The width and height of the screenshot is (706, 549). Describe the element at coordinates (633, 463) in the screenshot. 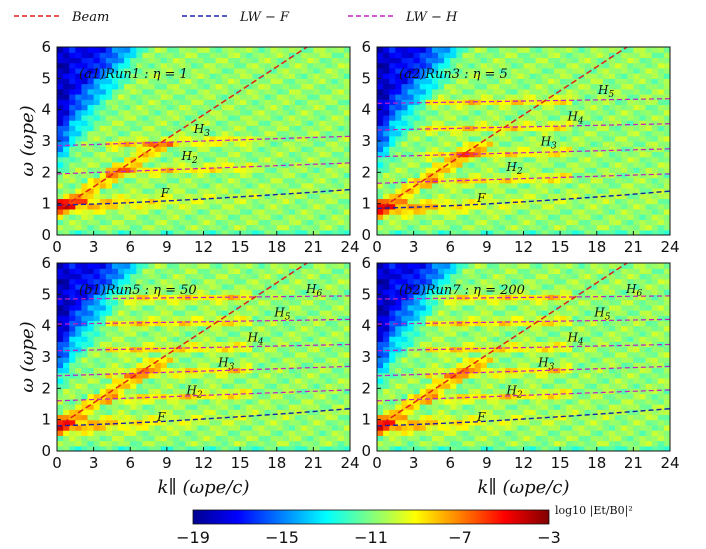

I see `xtick-label-b2-7: 21` at that location.